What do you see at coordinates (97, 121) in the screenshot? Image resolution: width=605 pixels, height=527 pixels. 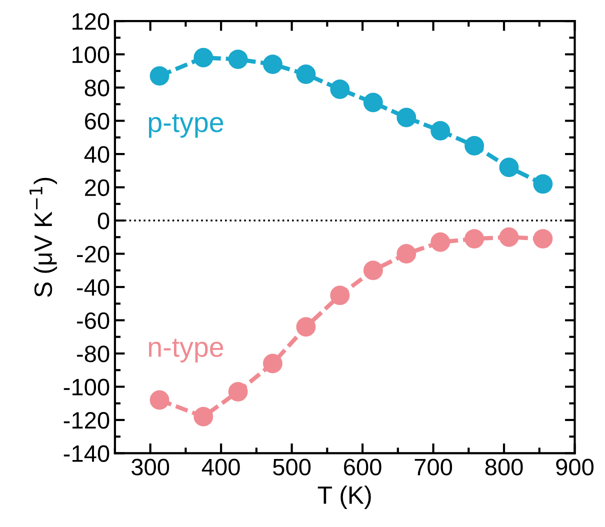 I see `y-tick-label: 60` at bounding box center [97, 121].